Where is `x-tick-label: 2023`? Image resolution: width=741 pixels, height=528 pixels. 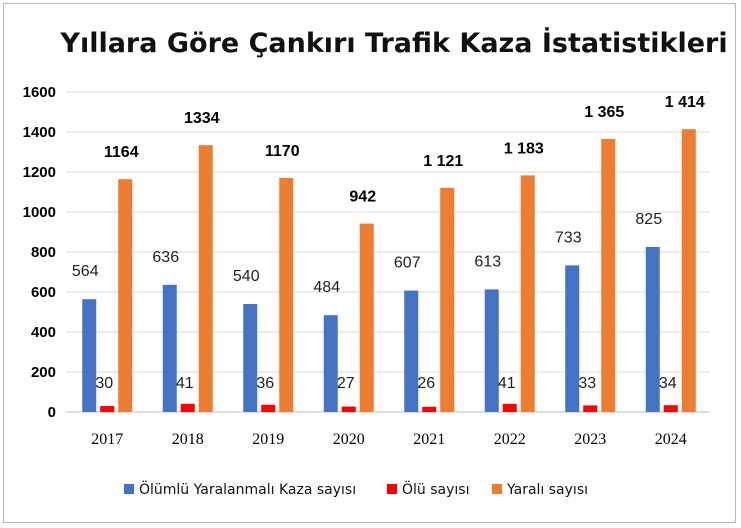 x-tick-label: 2023 is located at coordinates (590, 439).